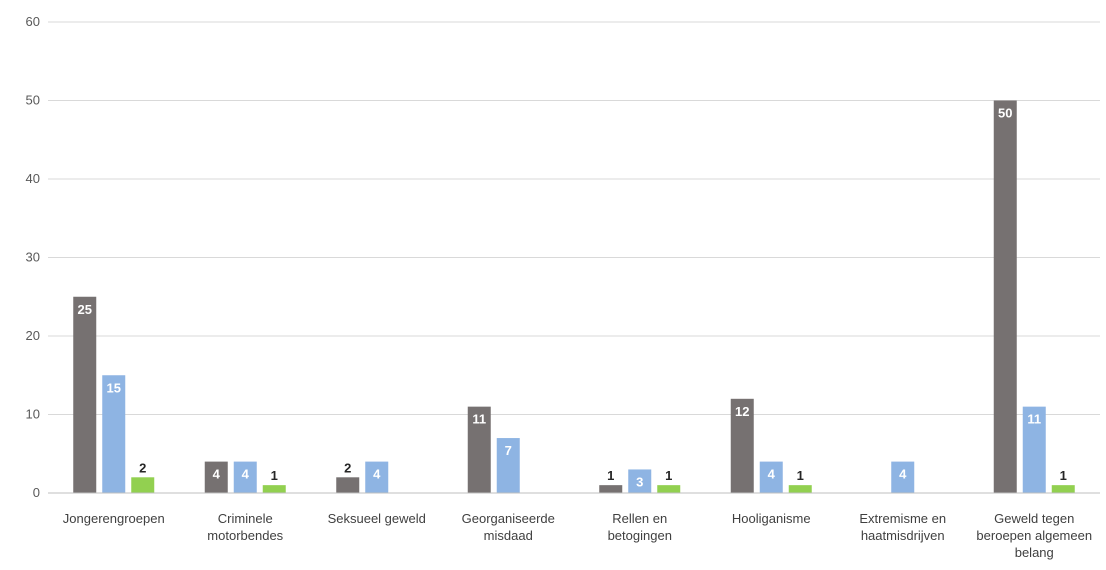 The image size is (1106, 570). What do you see at coordinates (33, 21) in the screenshot?
I see `y-tick-label: 60` at bounding box center [33, 21].